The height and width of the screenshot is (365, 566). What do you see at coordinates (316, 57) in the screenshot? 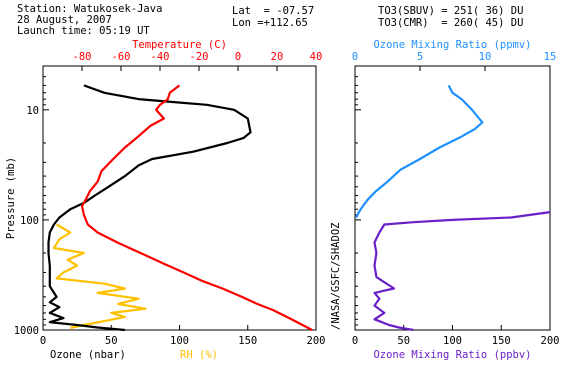
I see `left-top-tick-label: 40` at bounding box center [316, 57].